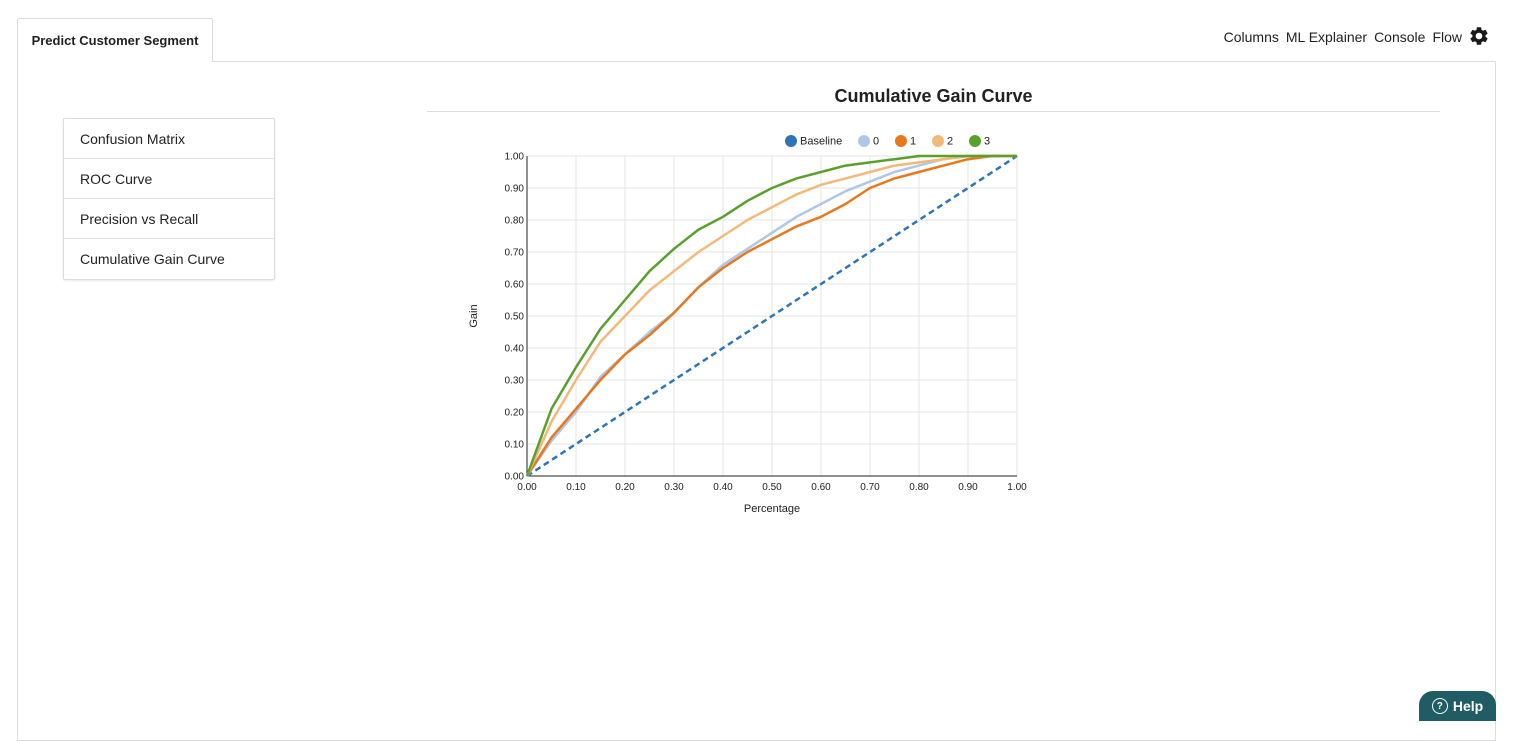 This screenshot has width=1519, height=741. What do you see at coordinates (933, 111) in the screenshot?
I see `title-divider` at bounding box center [933, 111].